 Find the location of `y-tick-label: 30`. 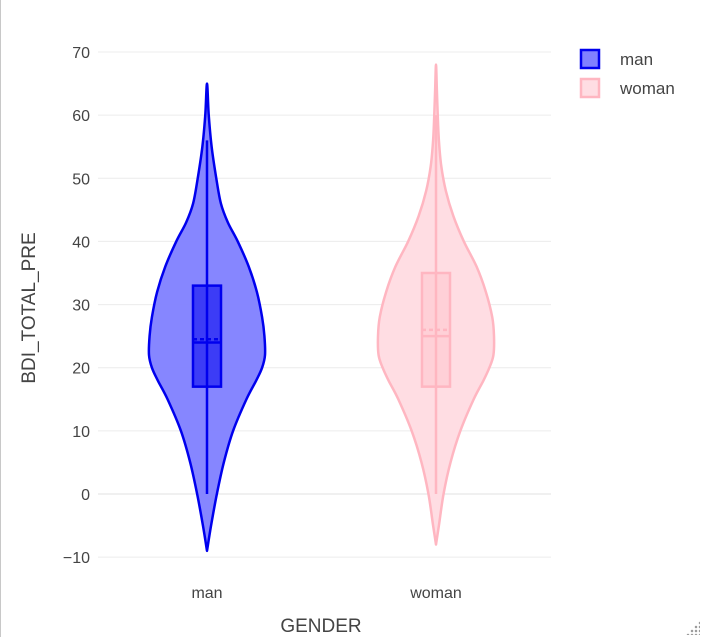

y-tick-label: 30 is located at coordinates (81, 306).